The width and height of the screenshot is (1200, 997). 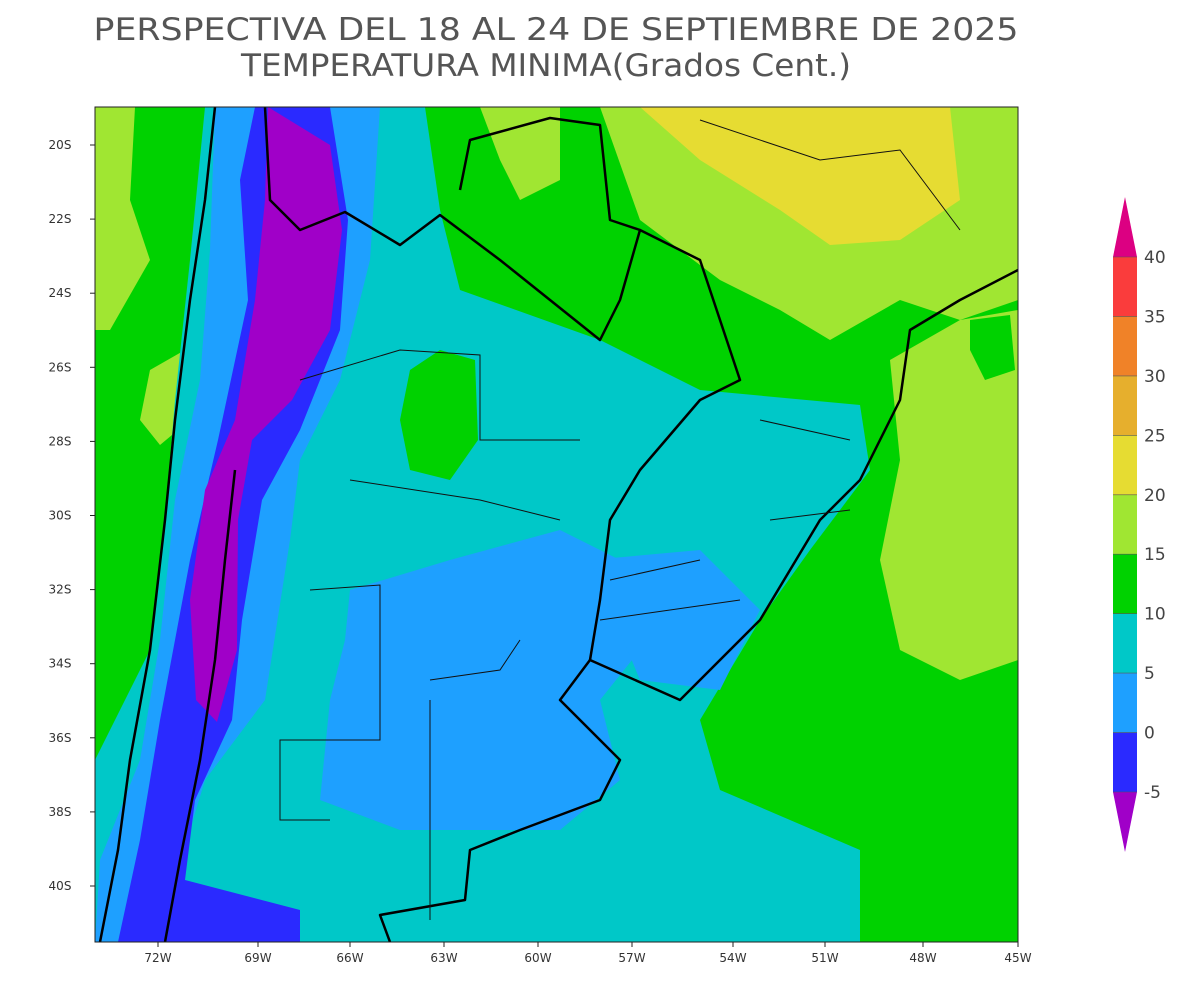 What do you see at coordinates (60, 886) in the screenshot?
I see `lat-label: 40S` at bounding box center [60, 886].